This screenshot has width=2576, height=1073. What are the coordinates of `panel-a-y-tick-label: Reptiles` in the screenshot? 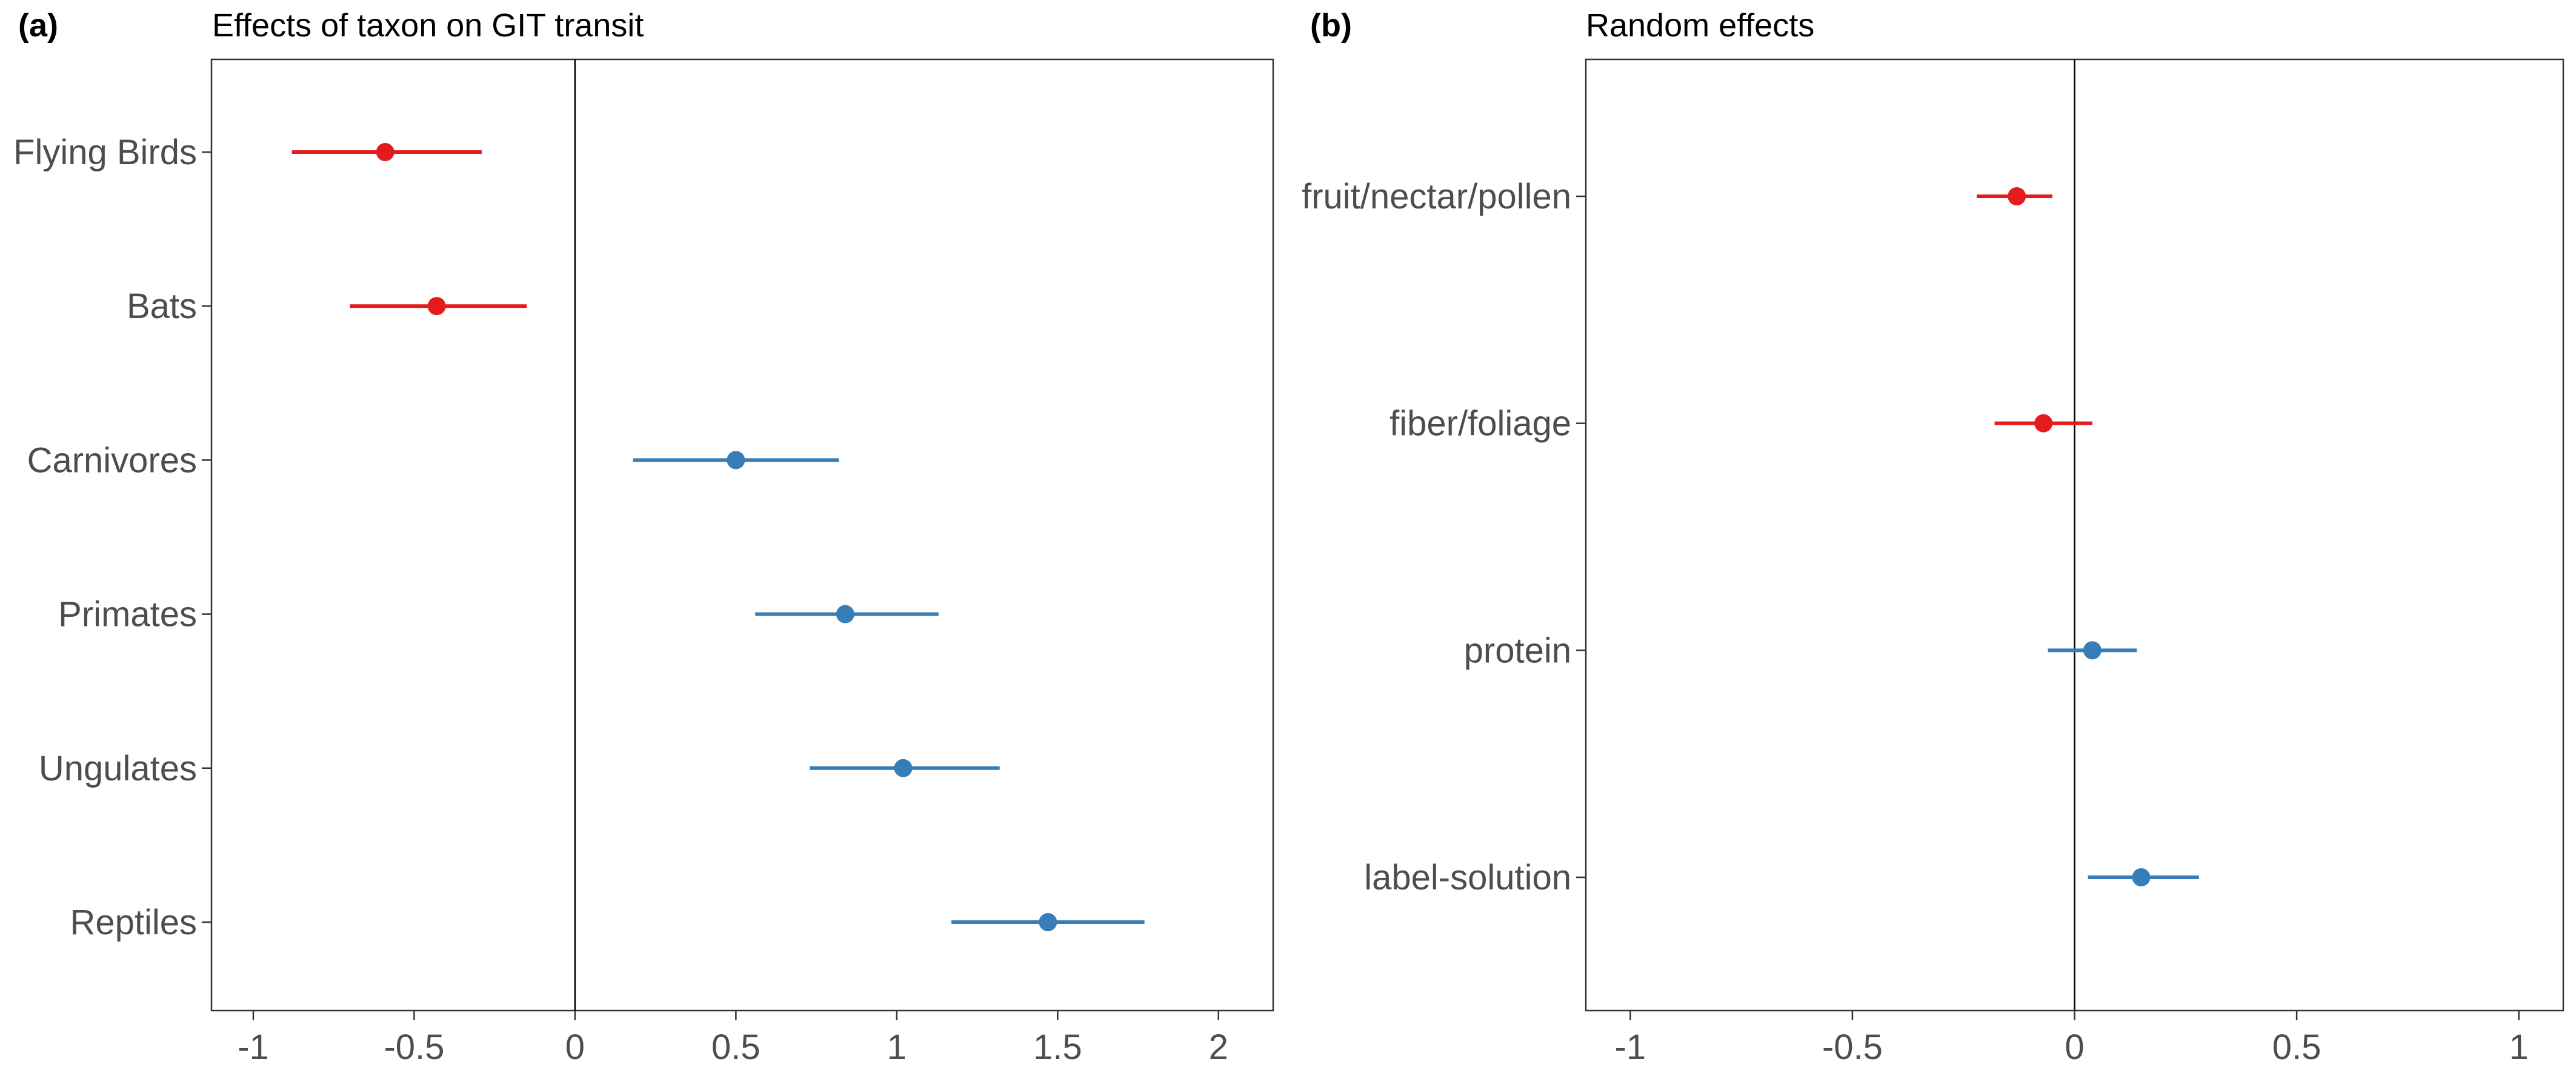 It's located at (133, 922).